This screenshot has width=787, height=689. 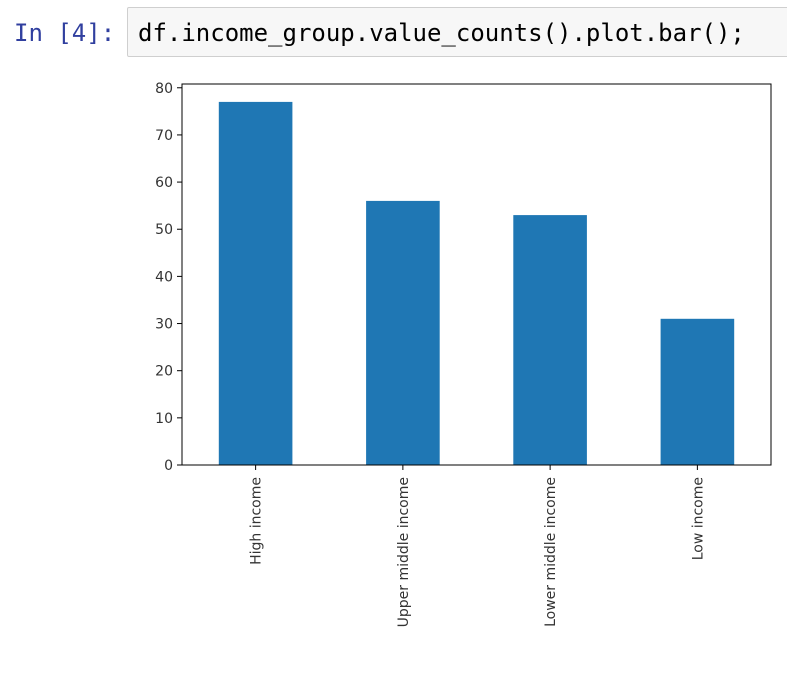 What do you see at coordinates (164, 136) in the screenshot?
I see `y-tick-label: 70` at bounding box center [164, 136].